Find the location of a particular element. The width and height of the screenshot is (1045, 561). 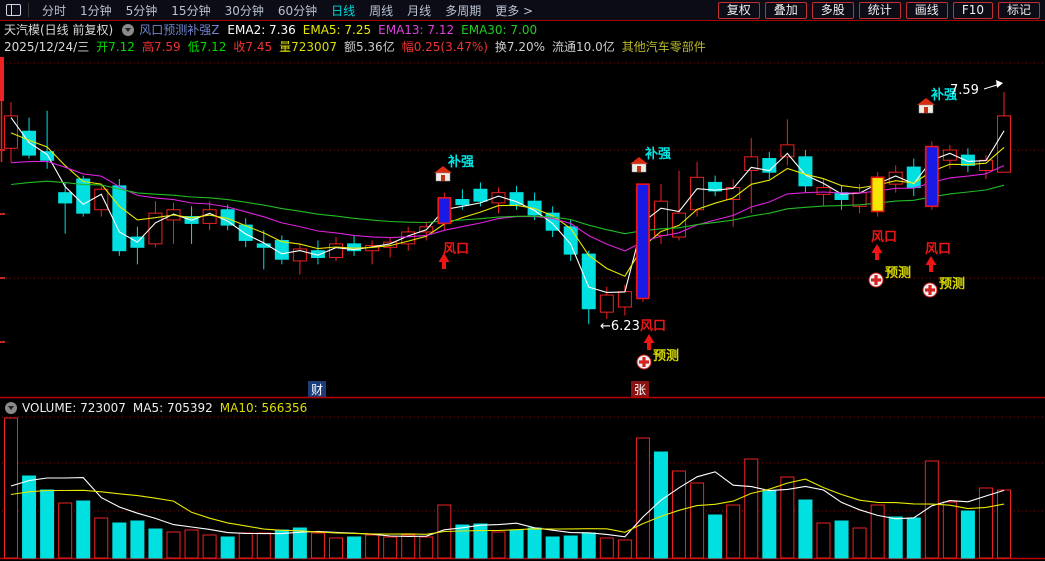

ema30-line is located at coordinates (507, 207).